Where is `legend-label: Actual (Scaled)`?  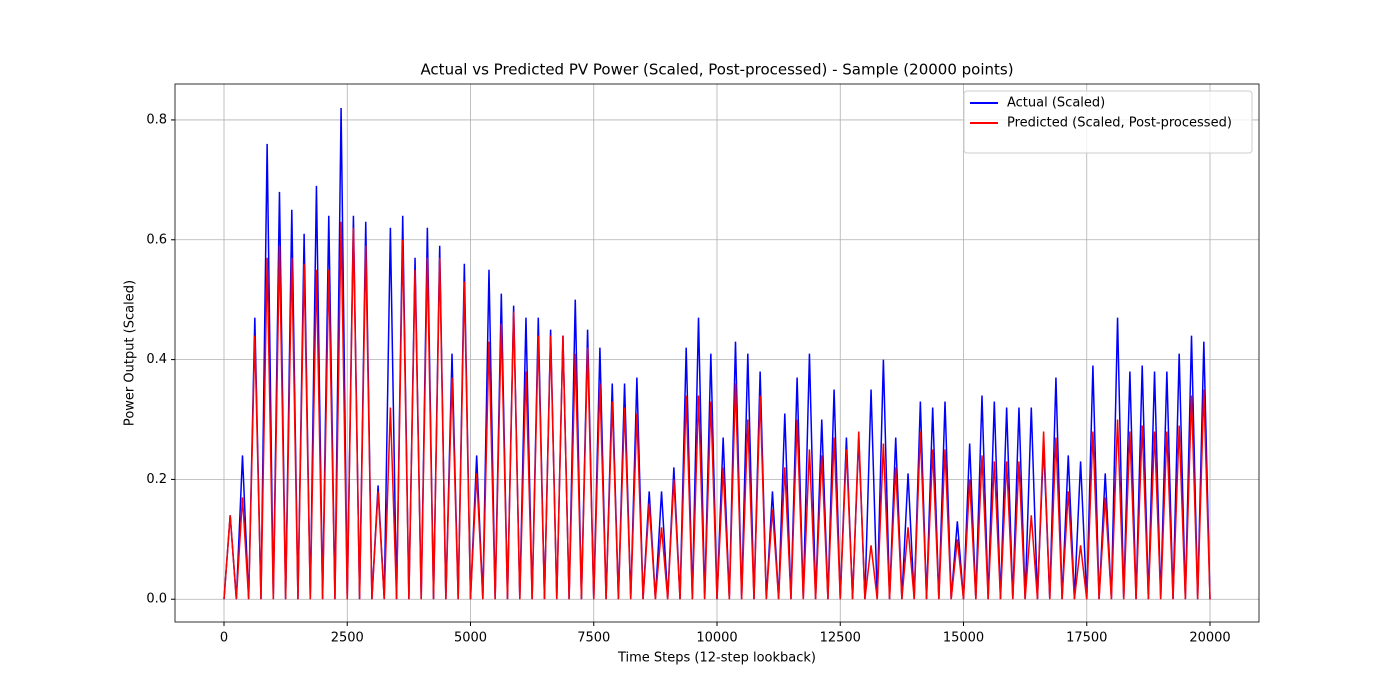
legend-label: Actual (Scaled) is located at coordinates (1056, 103).